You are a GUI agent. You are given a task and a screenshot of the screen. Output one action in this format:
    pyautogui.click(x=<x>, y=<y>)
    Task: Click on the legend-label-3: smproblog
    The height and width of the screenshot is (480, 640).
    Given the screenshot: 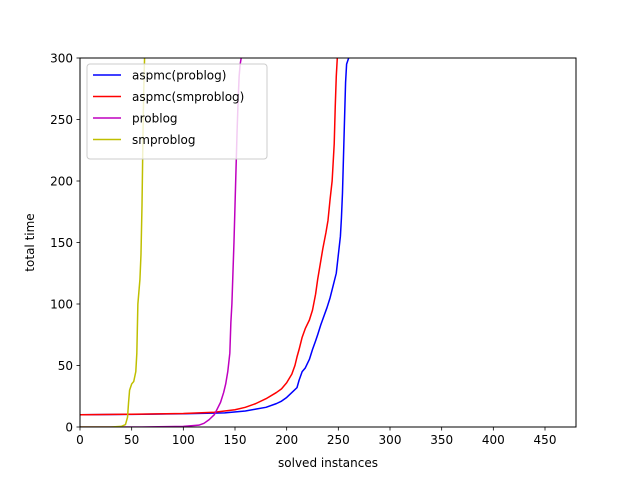 What is the action you would take?
    pyautogui.click(x=163, y=140)
    